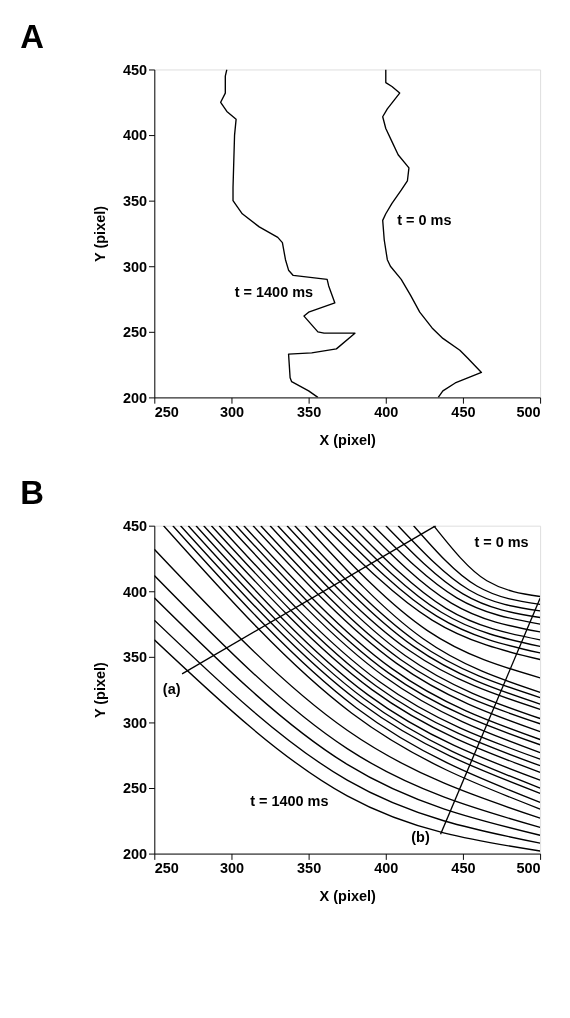  I want to click on annotation: (a), so click(171, 689).